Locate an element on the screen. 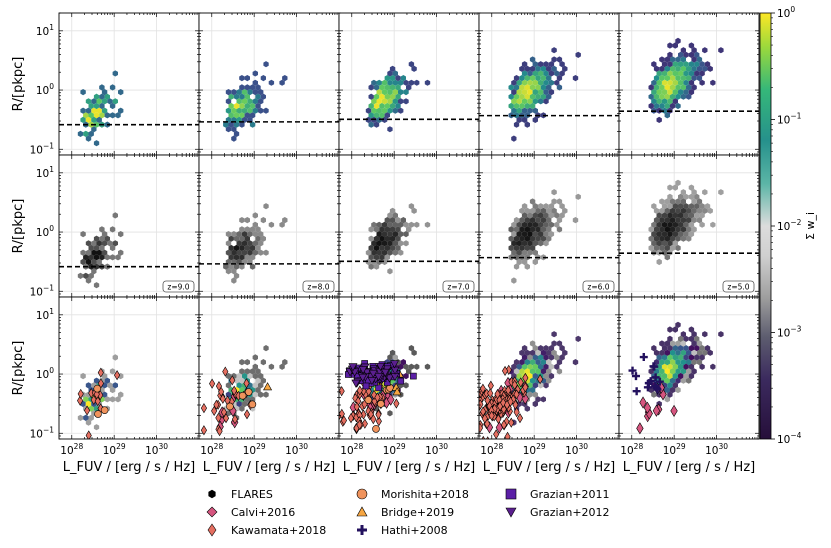  panel-content is located at coordinates (269, 84).